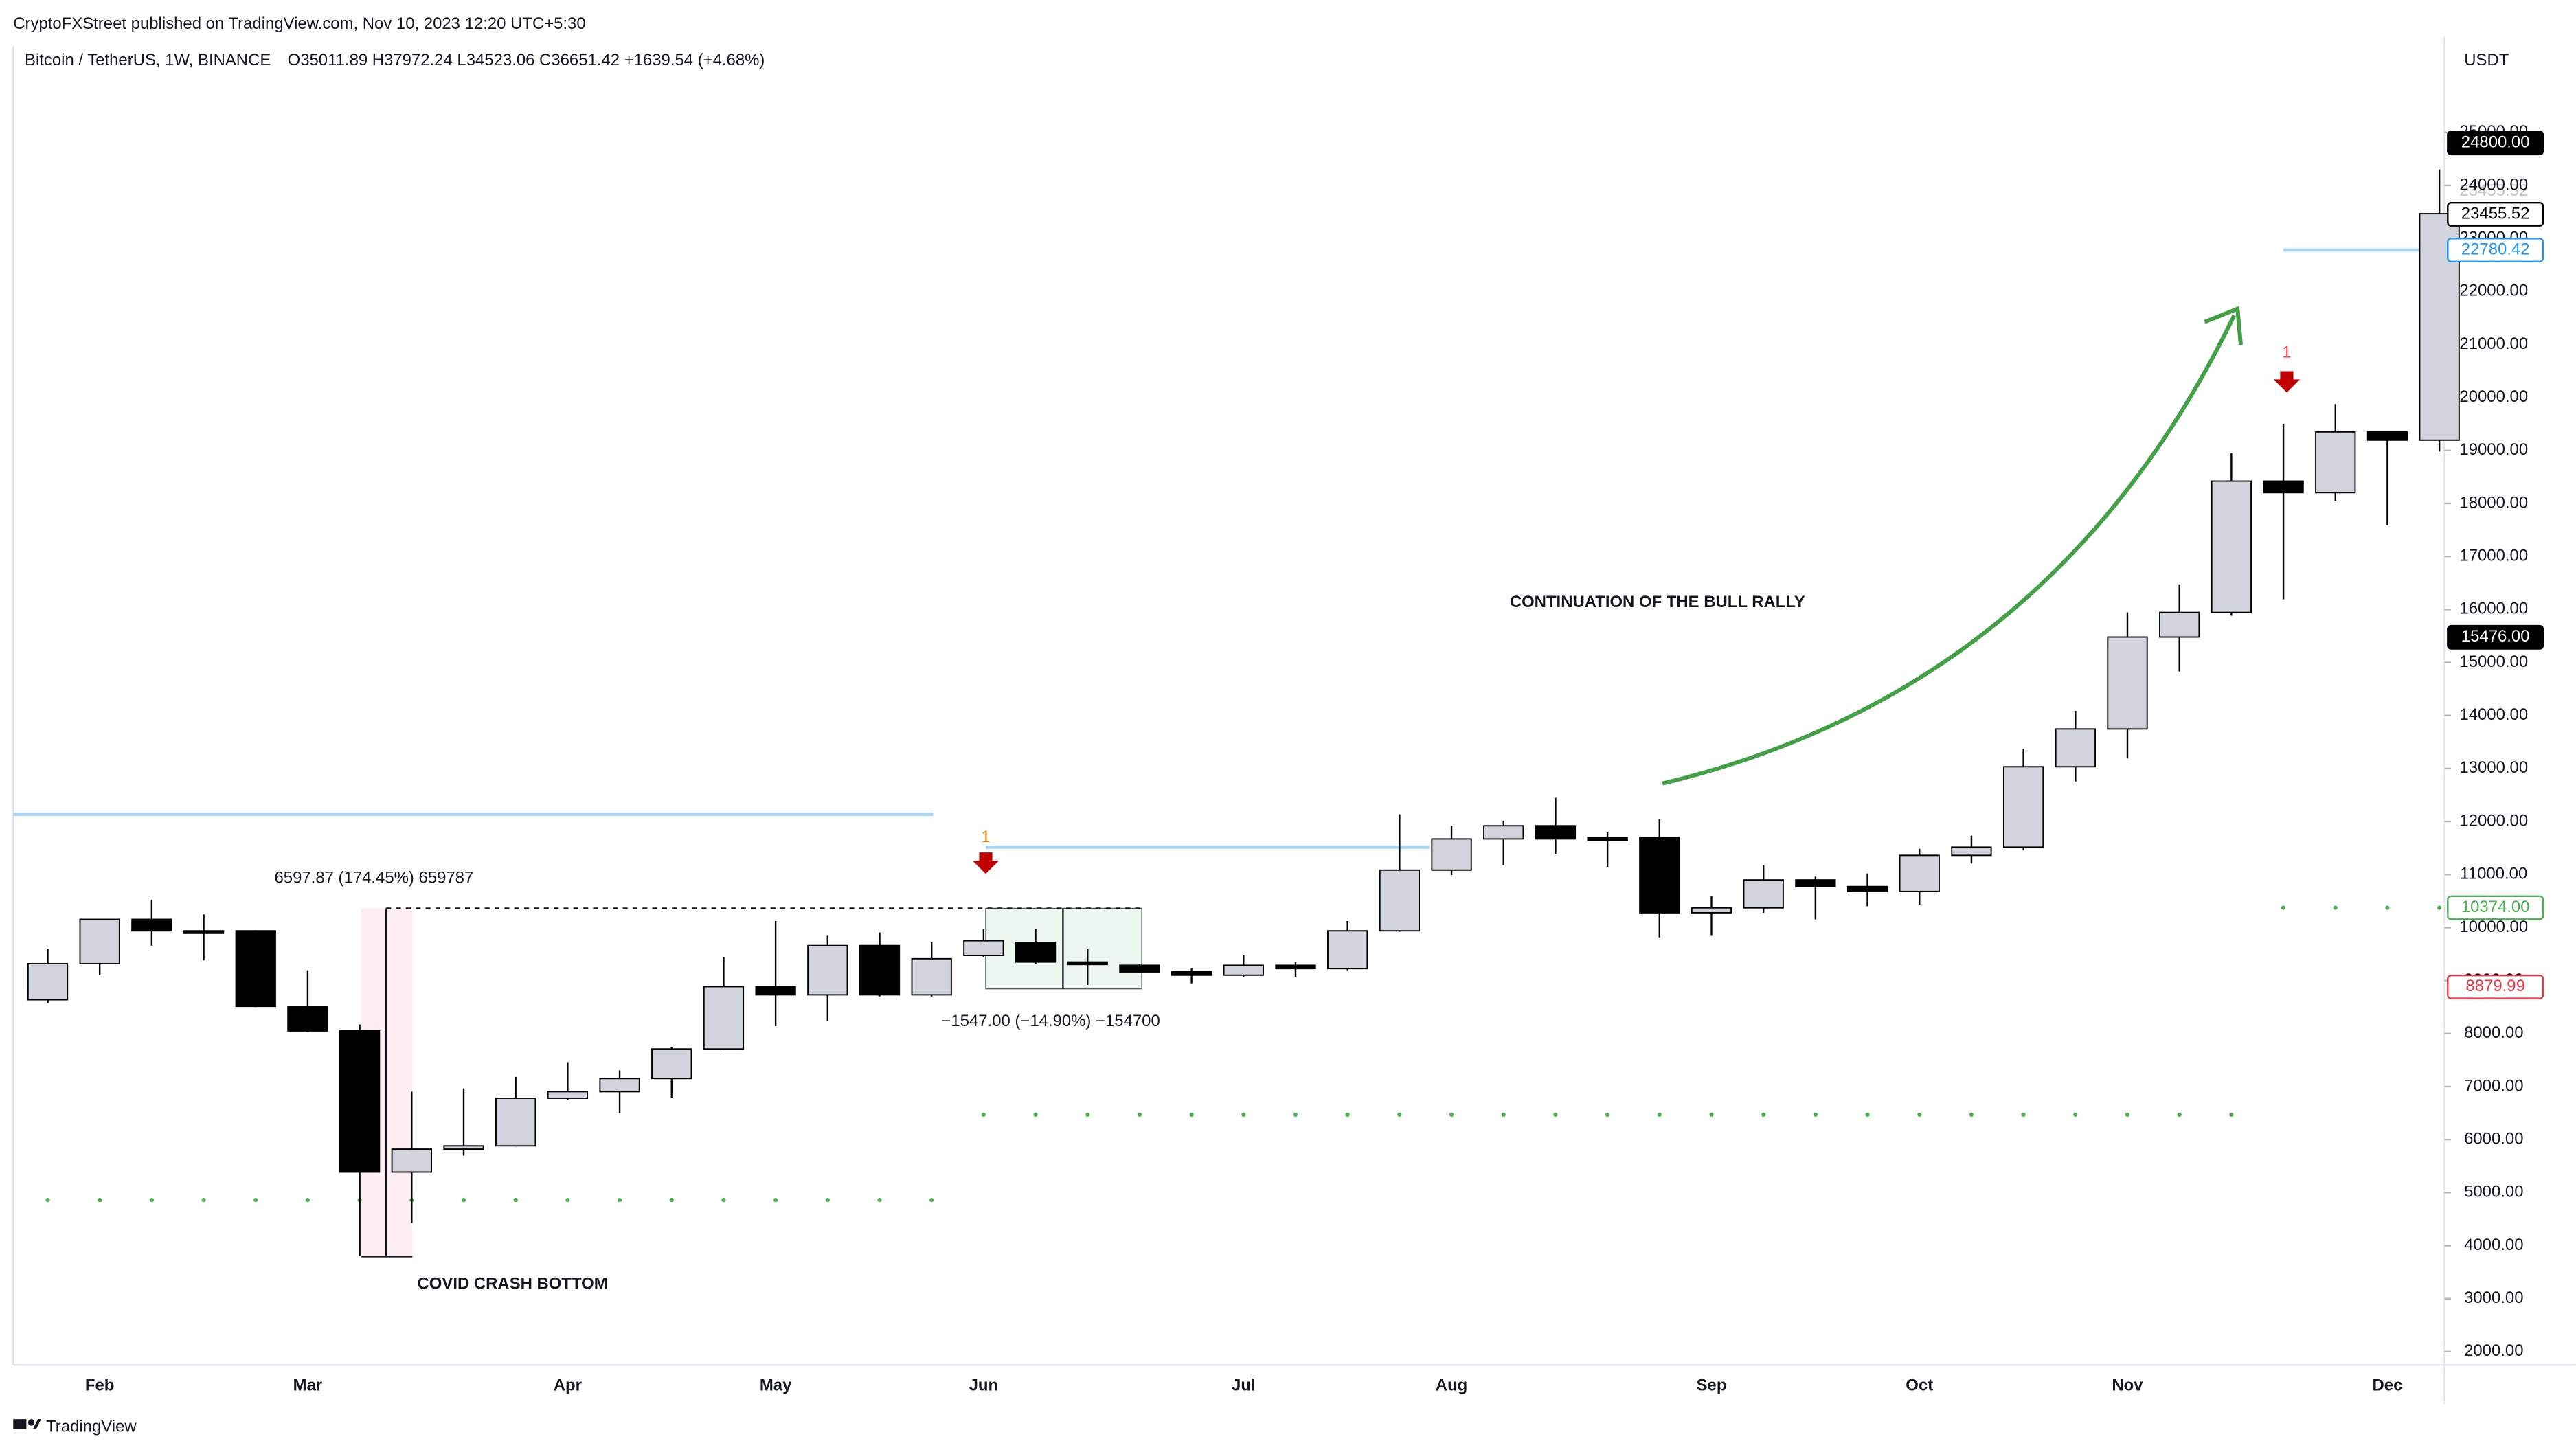 The height and width of the screenshot is (1452, 2576). I want to click on tv-logo, so click(27, 1424).